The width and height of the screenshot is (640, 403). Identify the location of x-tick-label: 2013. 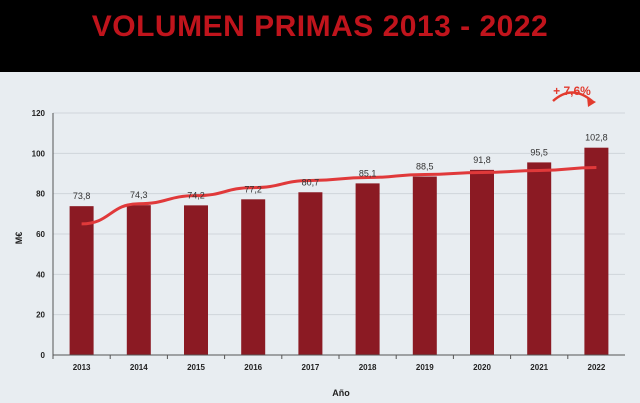
(82, 367).